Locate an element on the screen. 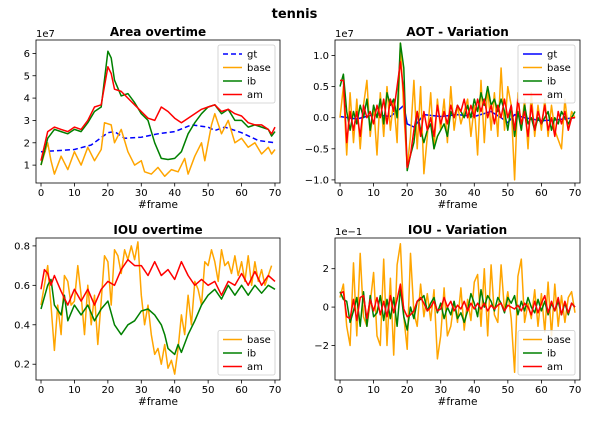 The width and height of the screenshot is (589, 424). chart-title: IOU overtime is located at coordinates (157, 230).